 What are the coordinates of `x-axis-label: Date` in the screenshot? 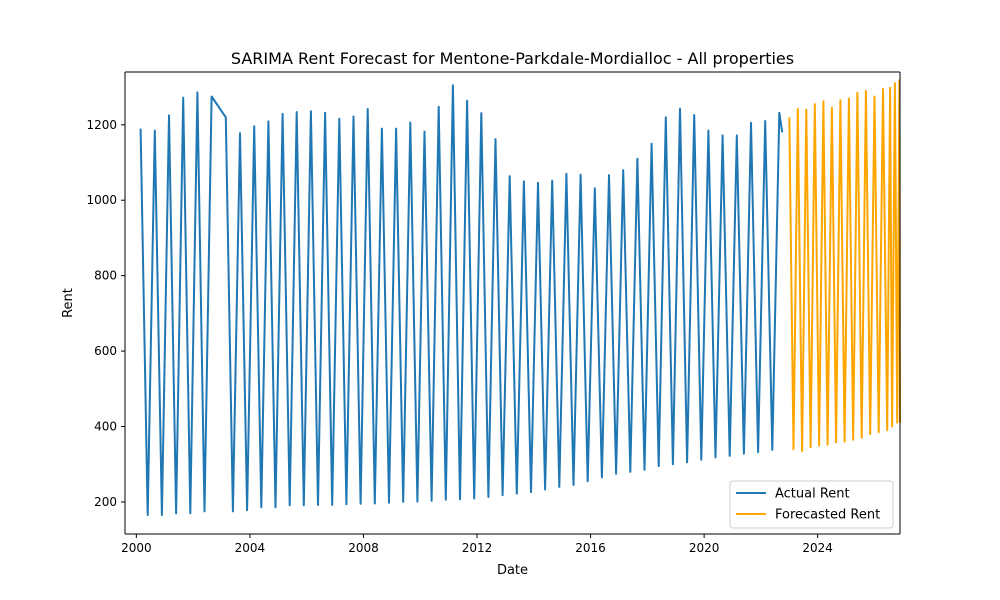 It's located at (512, 570).